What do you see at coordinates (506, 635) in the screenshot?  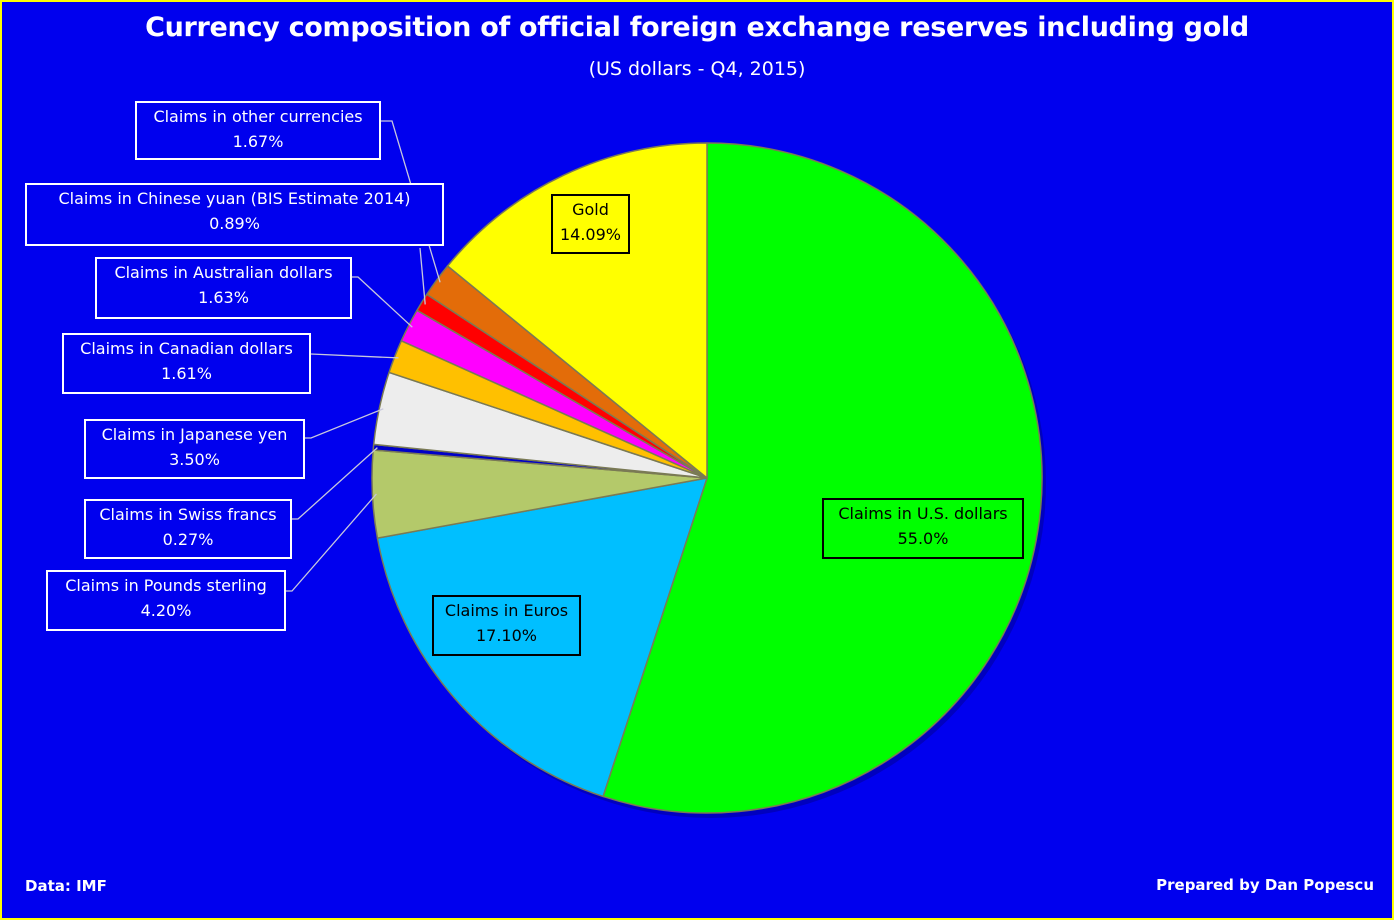 I see `label-eur-value: 17.10%` at bounding box center [506, 635].